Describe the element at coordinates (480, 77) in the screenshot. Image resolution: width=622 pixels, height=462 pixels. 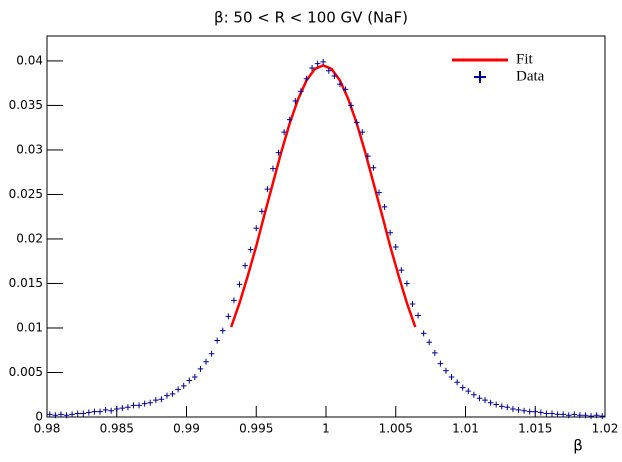
I see `legend-swatch` at that location.